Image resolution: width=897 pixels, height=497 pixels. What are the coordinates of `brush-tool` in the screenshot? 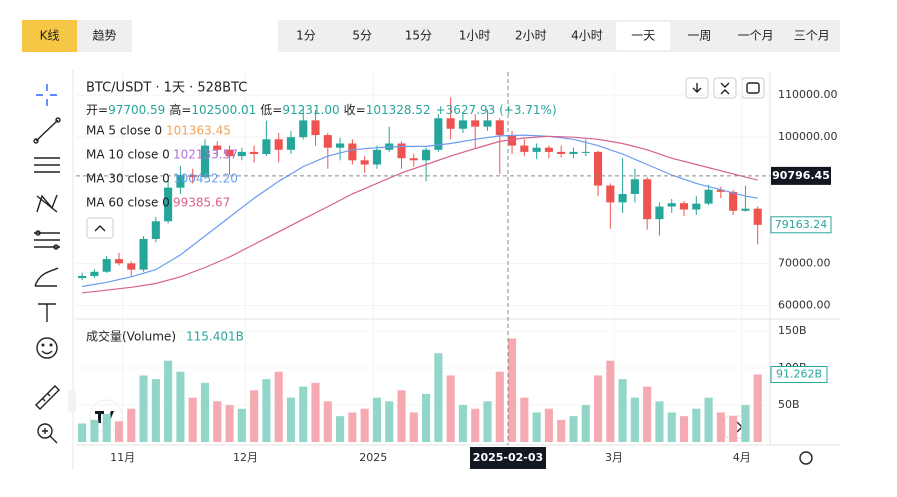 It's located at (46, 277).